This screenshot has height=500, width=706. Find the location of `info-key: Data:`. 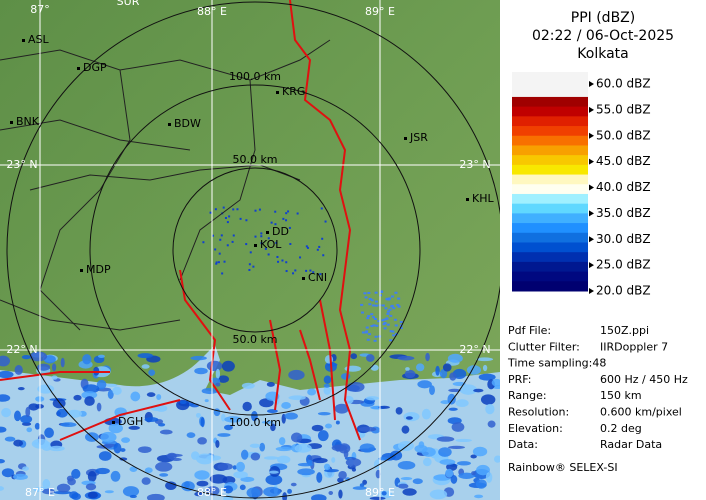

info-key: Data: is located at coordinates (523, 444).